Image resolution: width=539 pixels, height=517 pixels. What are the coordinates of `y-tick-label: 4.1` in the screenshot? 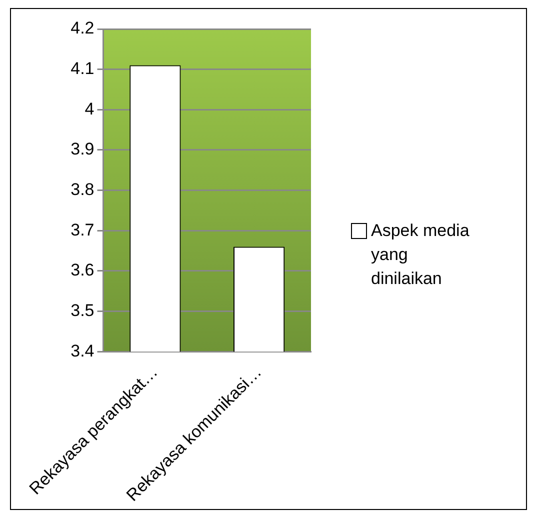 It's located at (82, 68).